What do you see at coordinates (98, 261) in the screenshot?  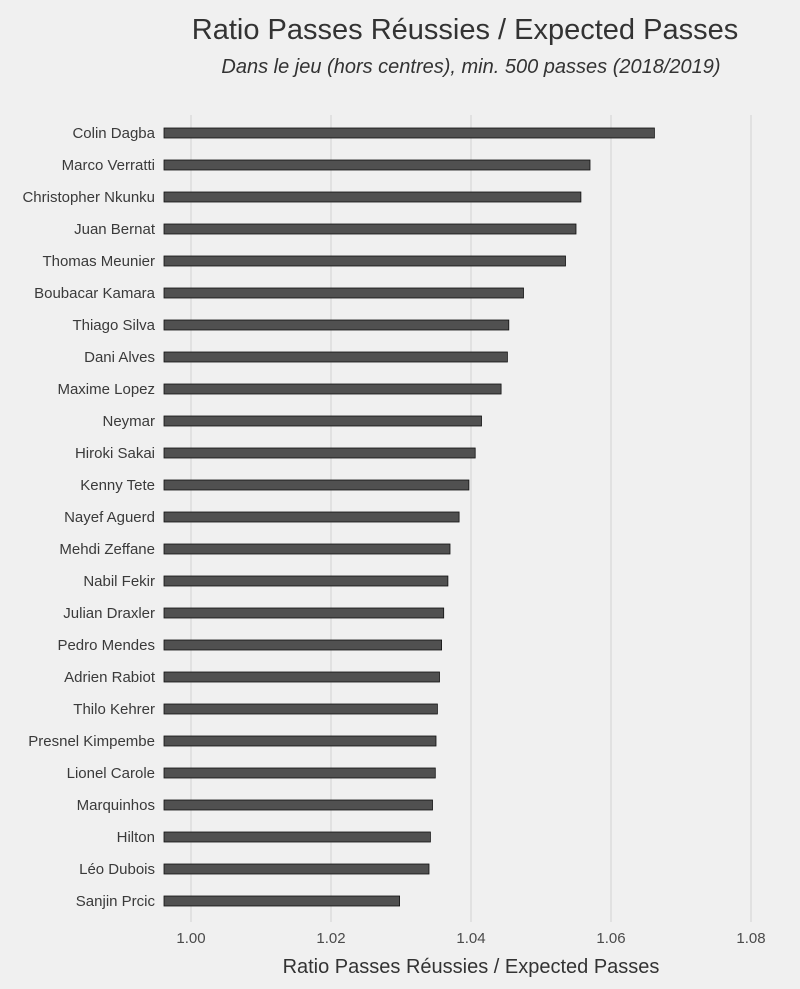 I see `y-category-label: Thomas Meunier` at bounding box center [98, 261].